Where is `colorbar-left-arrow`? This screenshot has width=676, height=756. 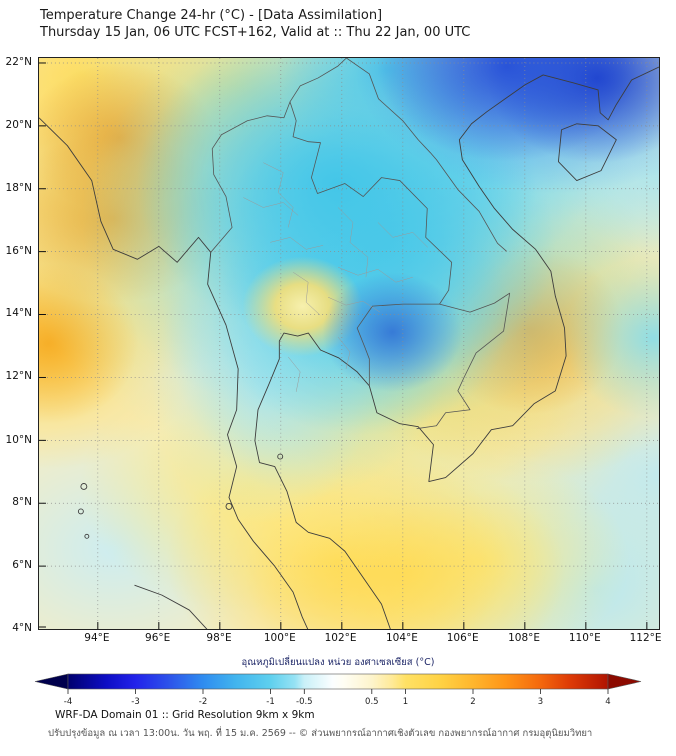
colorbar-left-arrow is located at coordinates (51, 681).